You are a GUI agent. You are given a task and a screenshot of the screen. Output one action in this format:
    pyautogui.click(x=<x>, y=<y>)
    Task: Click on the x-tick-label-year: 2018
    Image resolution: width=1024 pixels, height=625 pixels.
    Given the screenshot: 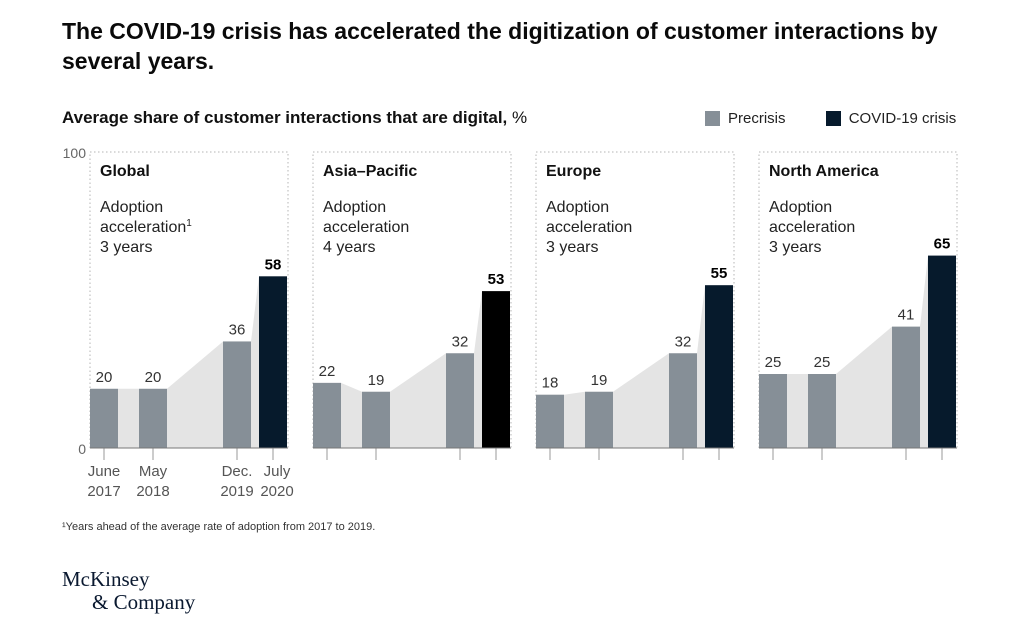 What is the action you would take?
    pyautogui.click(x=152, y=491)
    